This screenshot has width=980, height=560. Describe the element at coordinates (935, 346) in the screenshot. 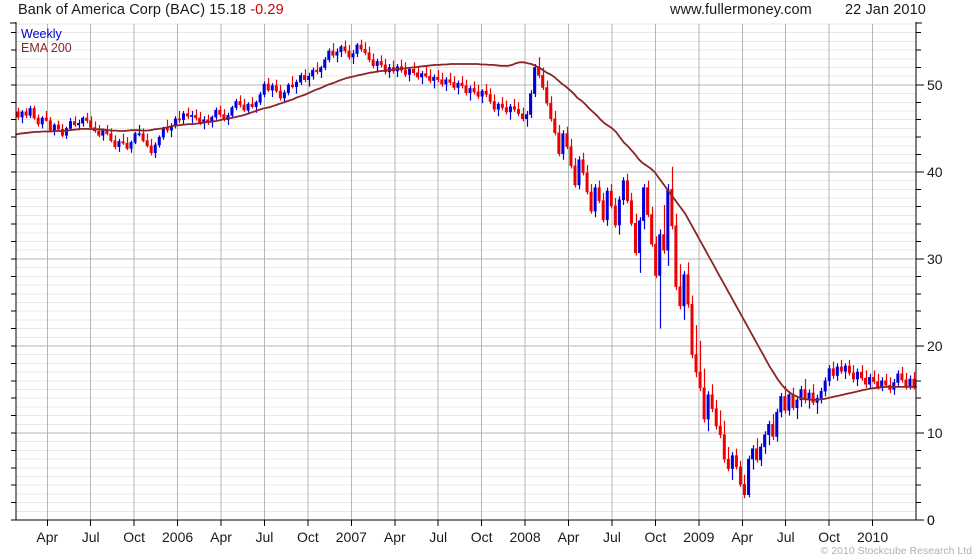

I see `y-tick-20: 20` at that location.